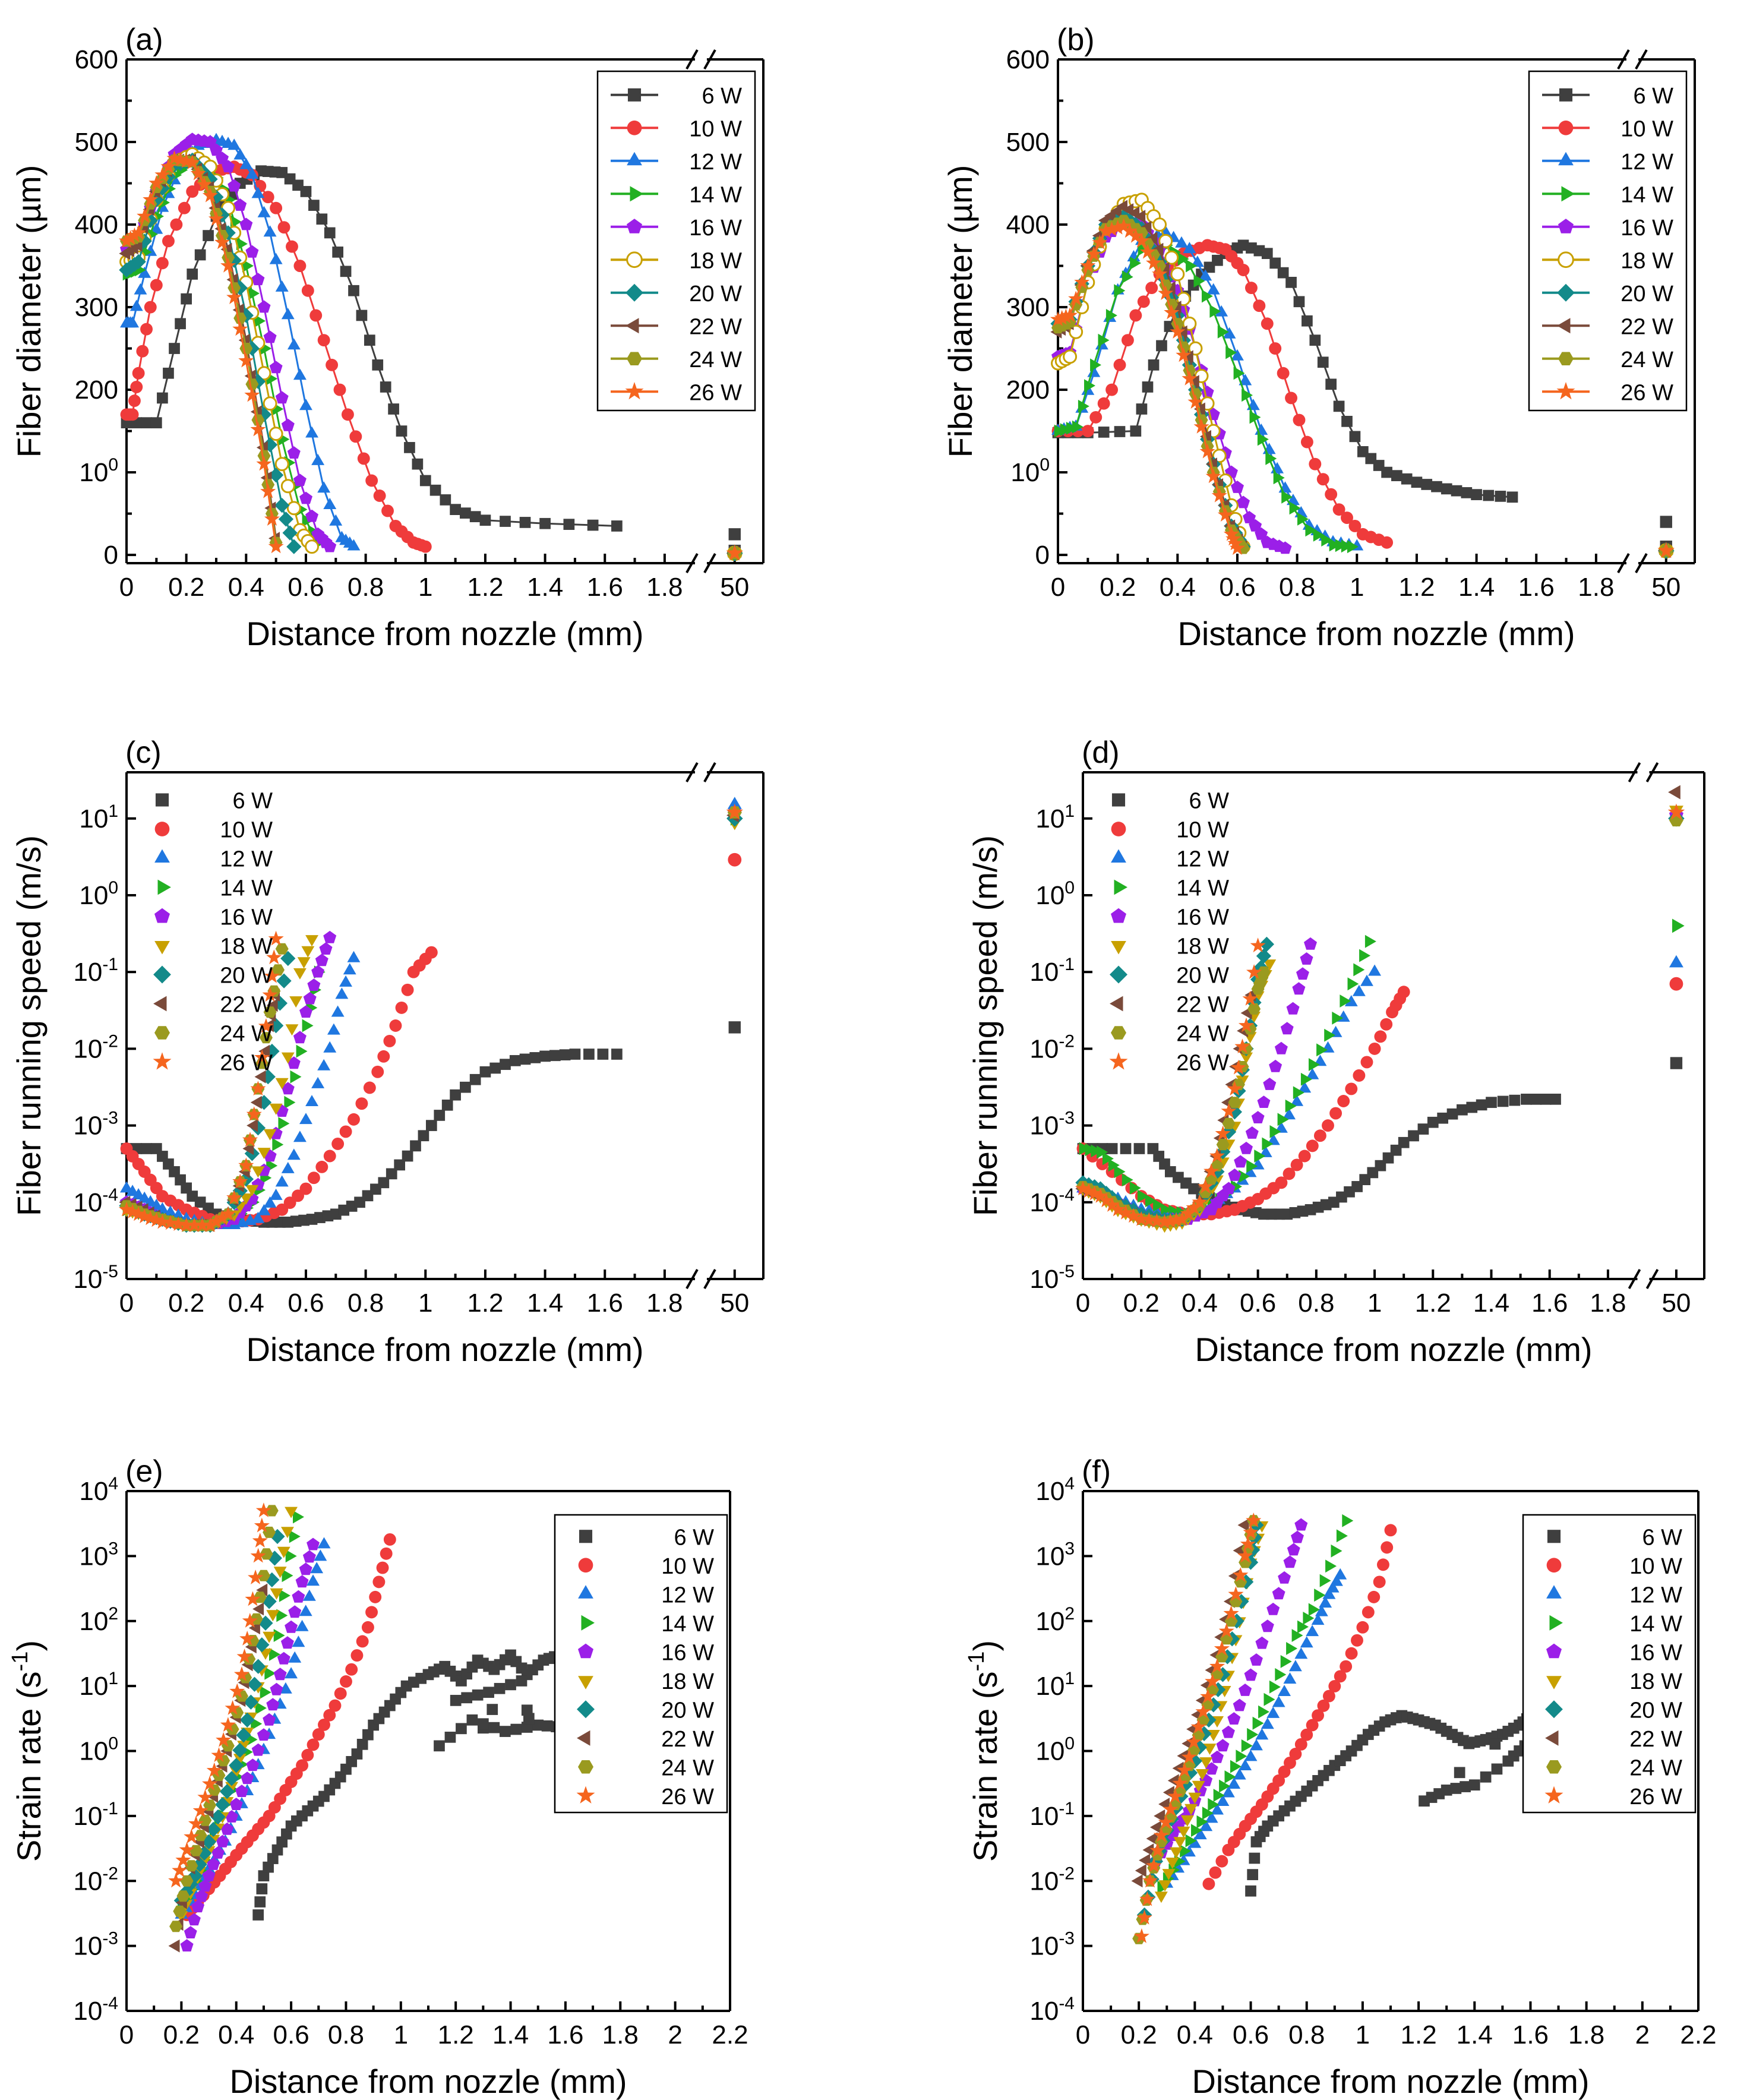 The image size is (1750, 2100). I want to click on x-tick-label-break: 50, so click(1676, 1303).